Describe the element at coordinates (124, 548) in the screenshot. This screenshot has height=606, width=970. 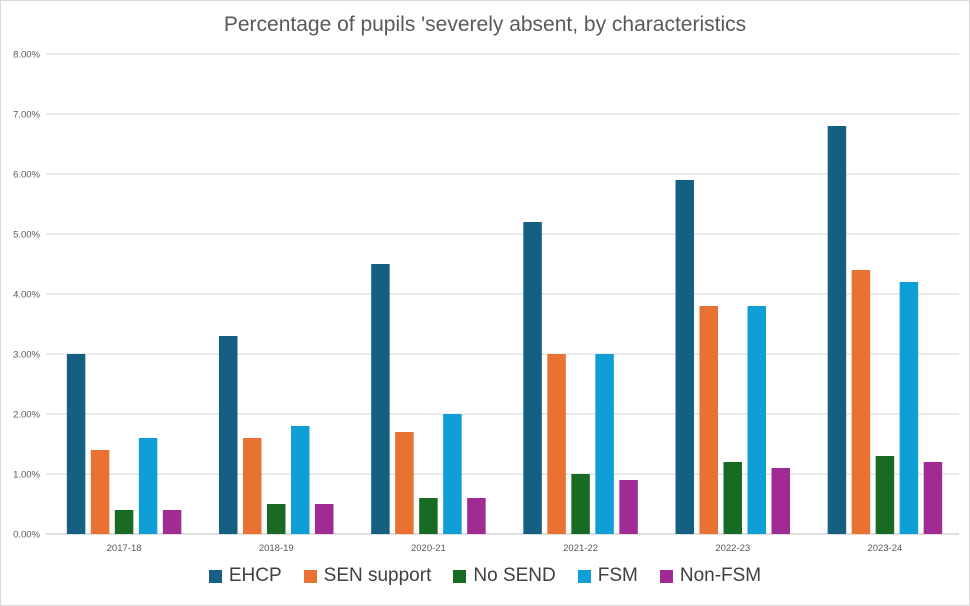
I see `x-tick-label: 2017-18` at that location.